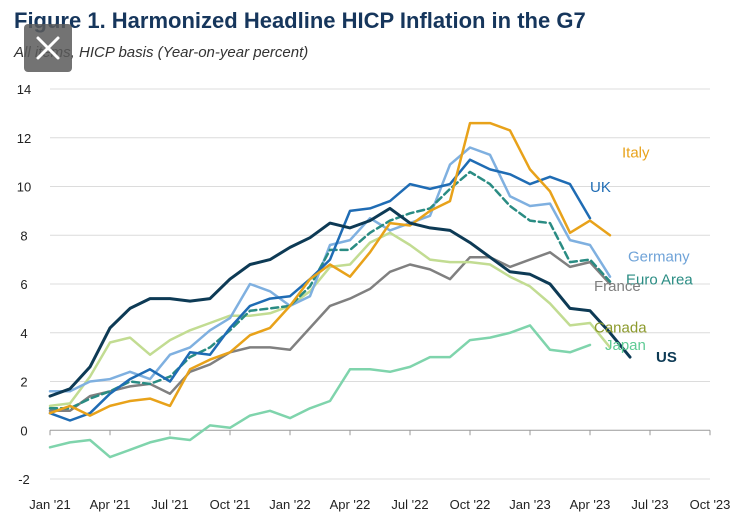 The image size is (750, 524). I want to click on series-label-france: France, so click(617, 286).